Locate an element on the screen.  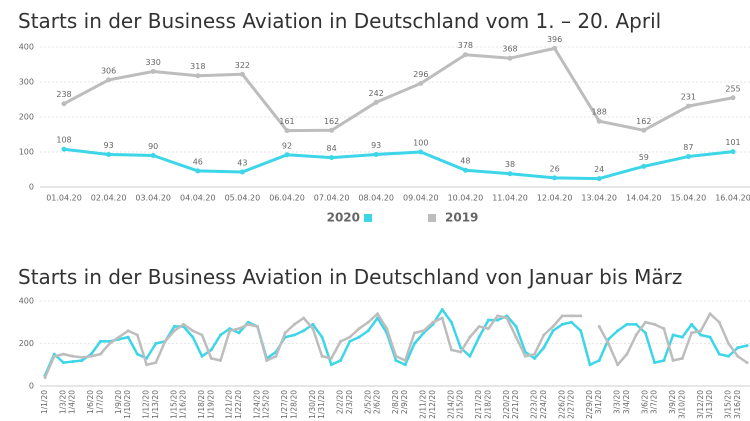
x-tick-label: 2/2/20 is located at coordinates (340, 402).